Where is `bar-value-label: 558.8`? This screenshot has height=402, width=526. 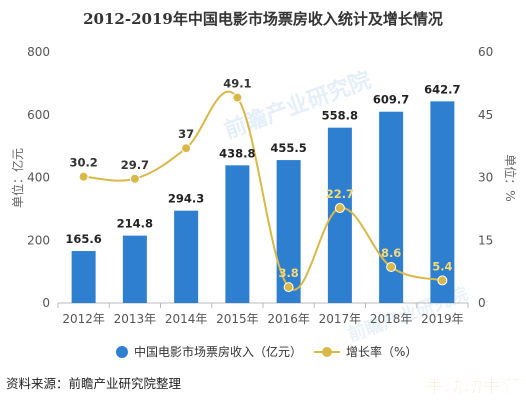 bar-value-label: 558.8 is located at coordinates (340, 116).